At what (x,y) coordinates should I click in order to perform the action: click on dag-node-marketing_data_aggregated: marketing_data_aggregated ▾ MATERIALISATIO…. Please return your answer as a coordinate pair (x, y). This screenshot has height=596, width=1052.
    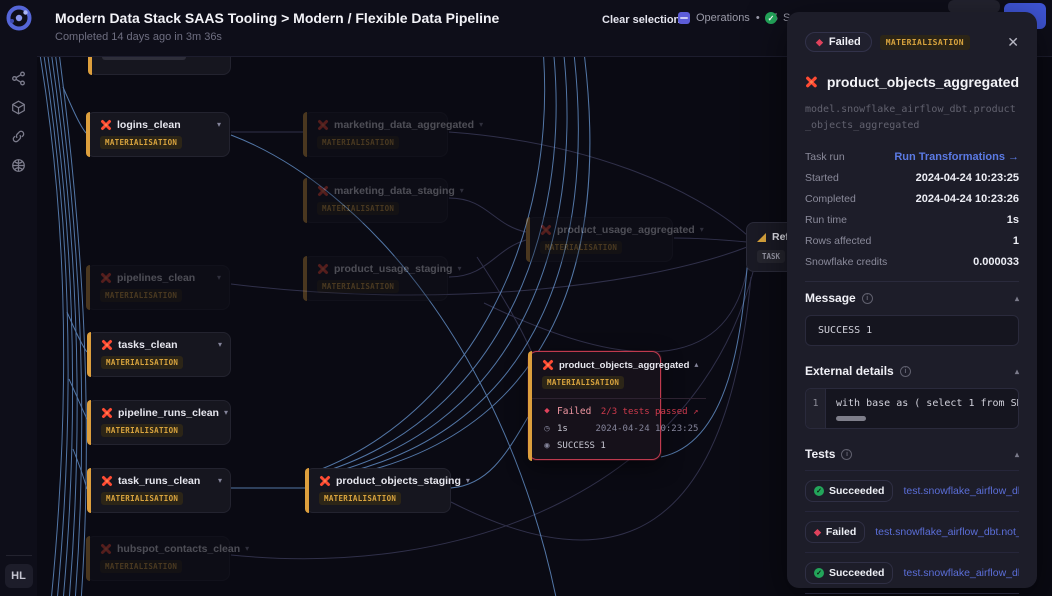
    Looking at the image, I should click on (393, 134).